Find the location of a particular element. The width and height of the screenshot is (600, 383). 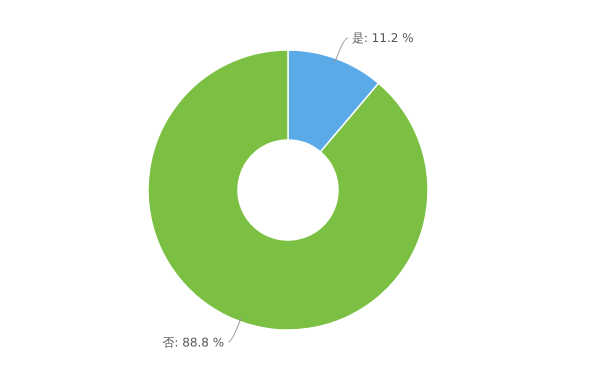

slice-label: 是: 11.2 % is located at coordinates (383, 38).